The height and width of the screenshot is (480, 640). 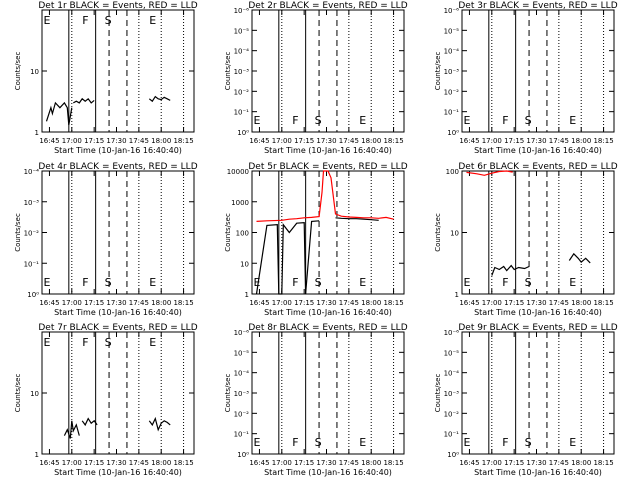 I want to click on det9-marker-e: E, so click(x=466, y=442).